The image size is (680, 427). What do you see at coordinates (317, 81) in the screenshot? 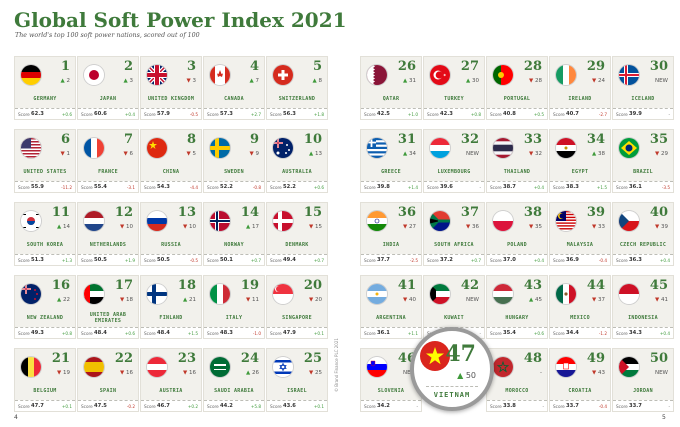
I see `rank-change: ▲ 8` at bounding box center [317, 81].